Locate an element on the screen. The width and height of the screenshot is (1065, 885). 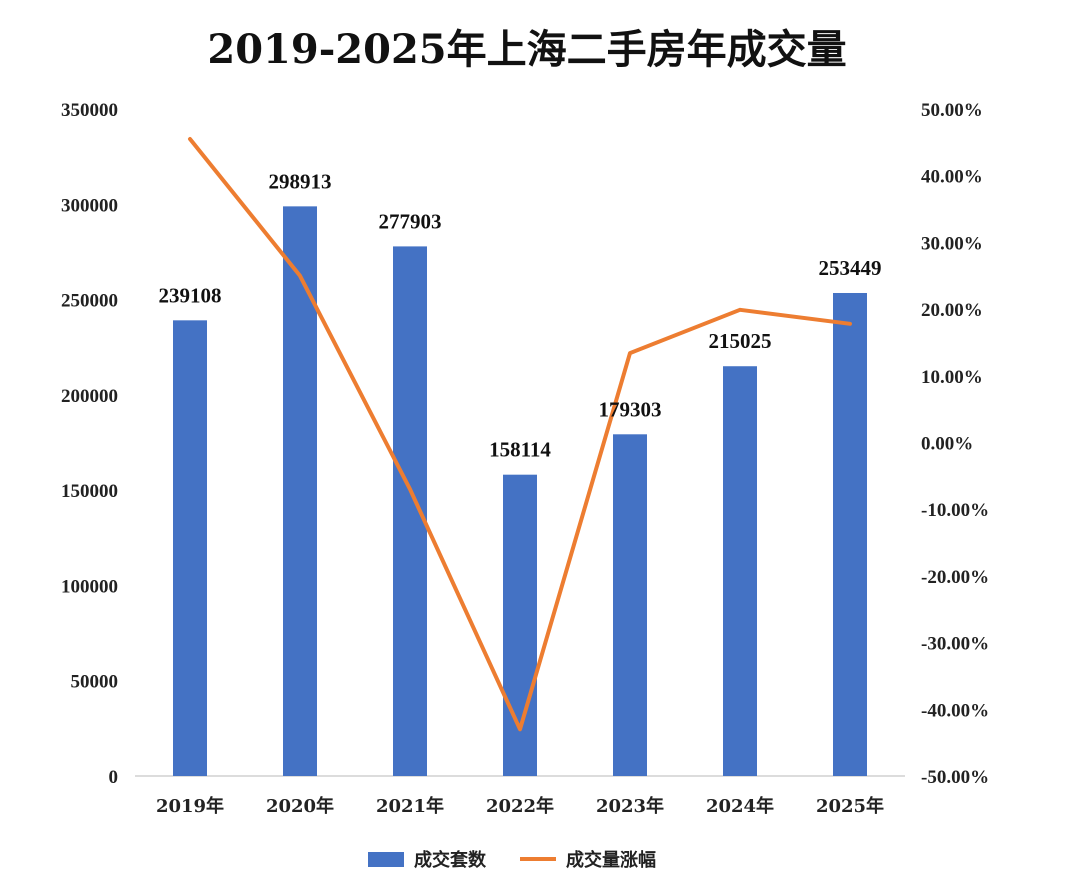
right-tick-label: 10.00% is located at coordinates (952, 377).